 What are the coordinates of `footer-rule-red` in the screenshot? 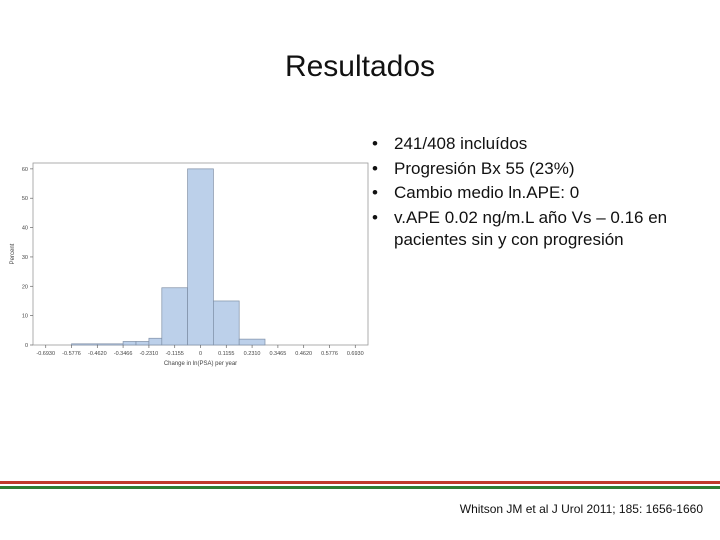 It's located at (360, 482).